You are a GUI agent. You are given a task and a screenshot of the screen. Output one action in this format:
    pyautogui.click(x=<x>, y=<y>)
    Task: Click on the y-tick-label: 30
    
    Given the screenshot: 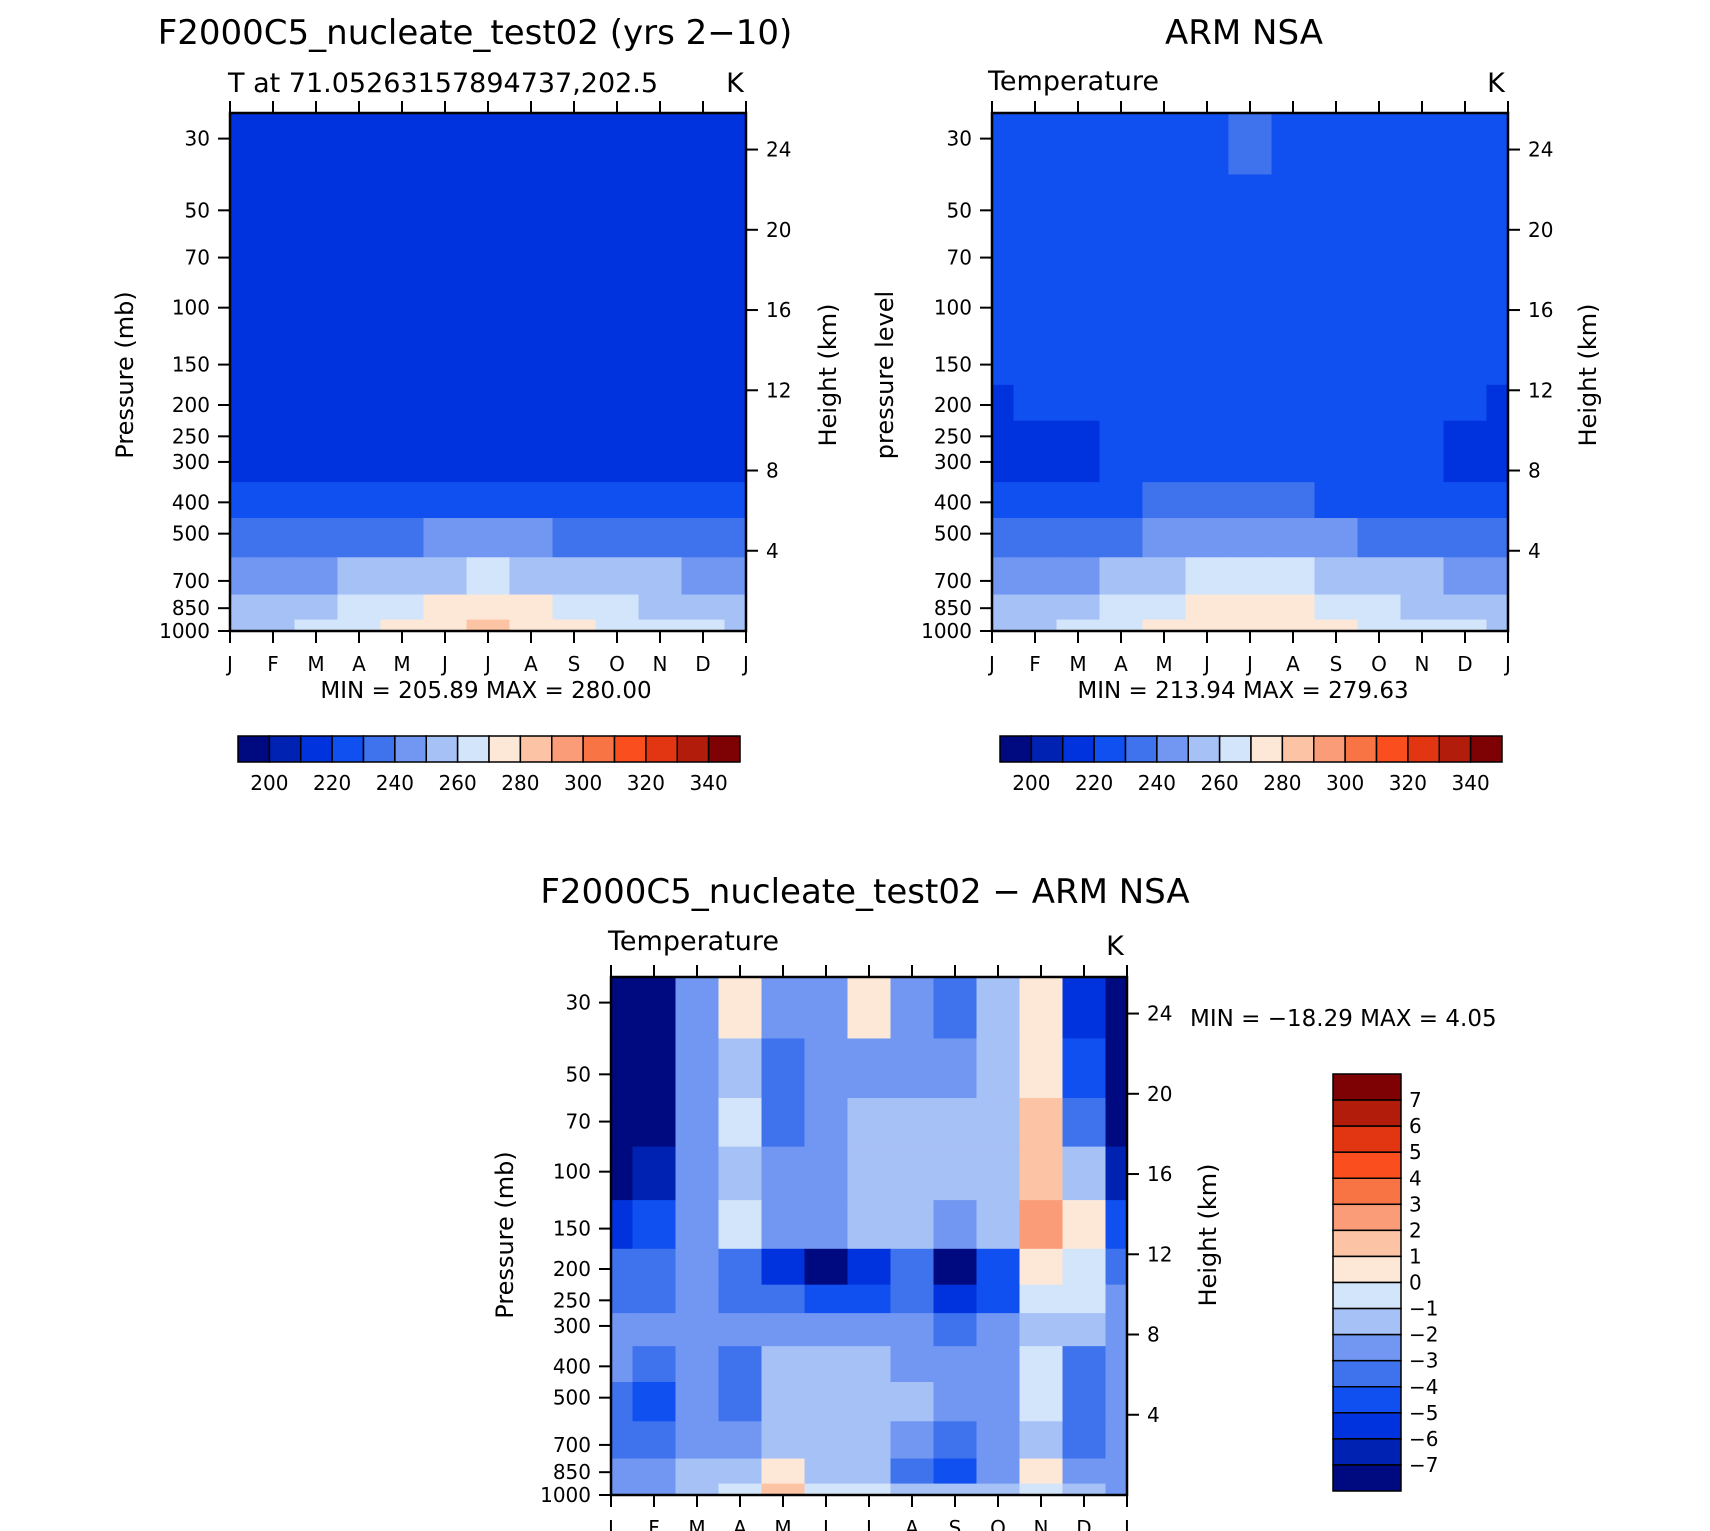 What is the action you would take?
    pyautogui.click(x=197, y=139)
    